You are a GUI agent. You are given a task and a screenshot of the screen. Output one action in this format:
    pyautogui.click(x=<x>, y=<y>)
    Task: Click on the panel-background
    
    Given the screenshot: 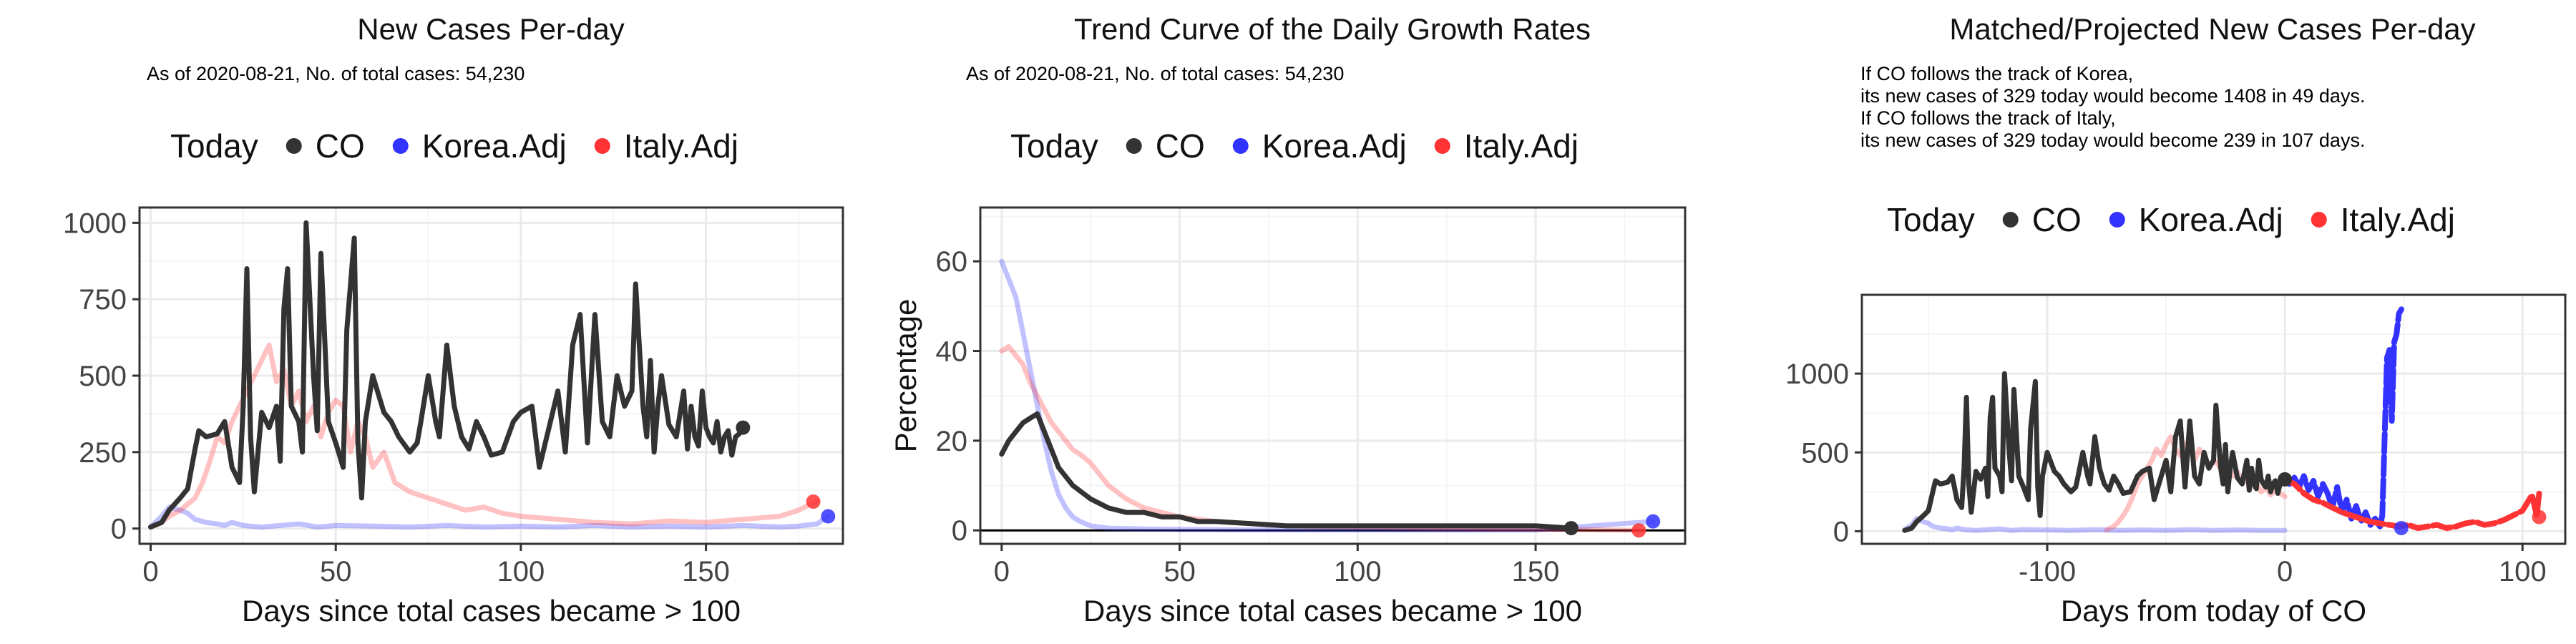 What is the action you would take?
    pyautogui.click(x=1332, y=376)
    